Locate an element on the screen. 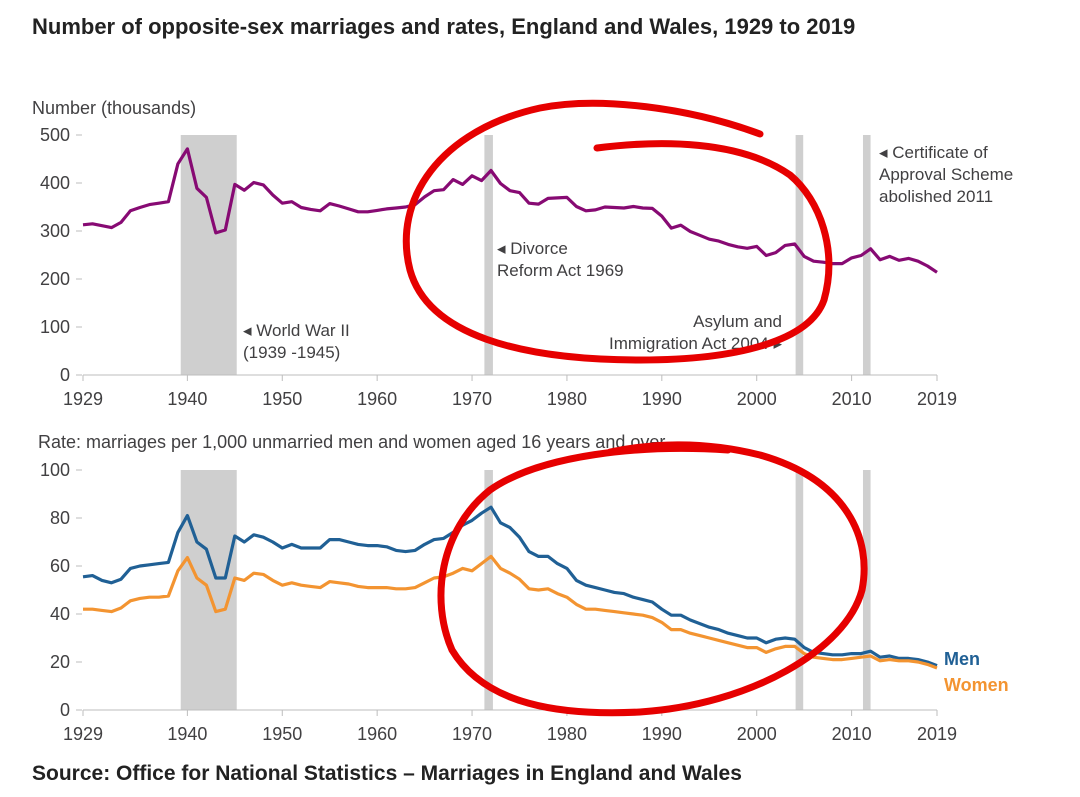  red-circle-bottom is located at coordinates (652, 579).